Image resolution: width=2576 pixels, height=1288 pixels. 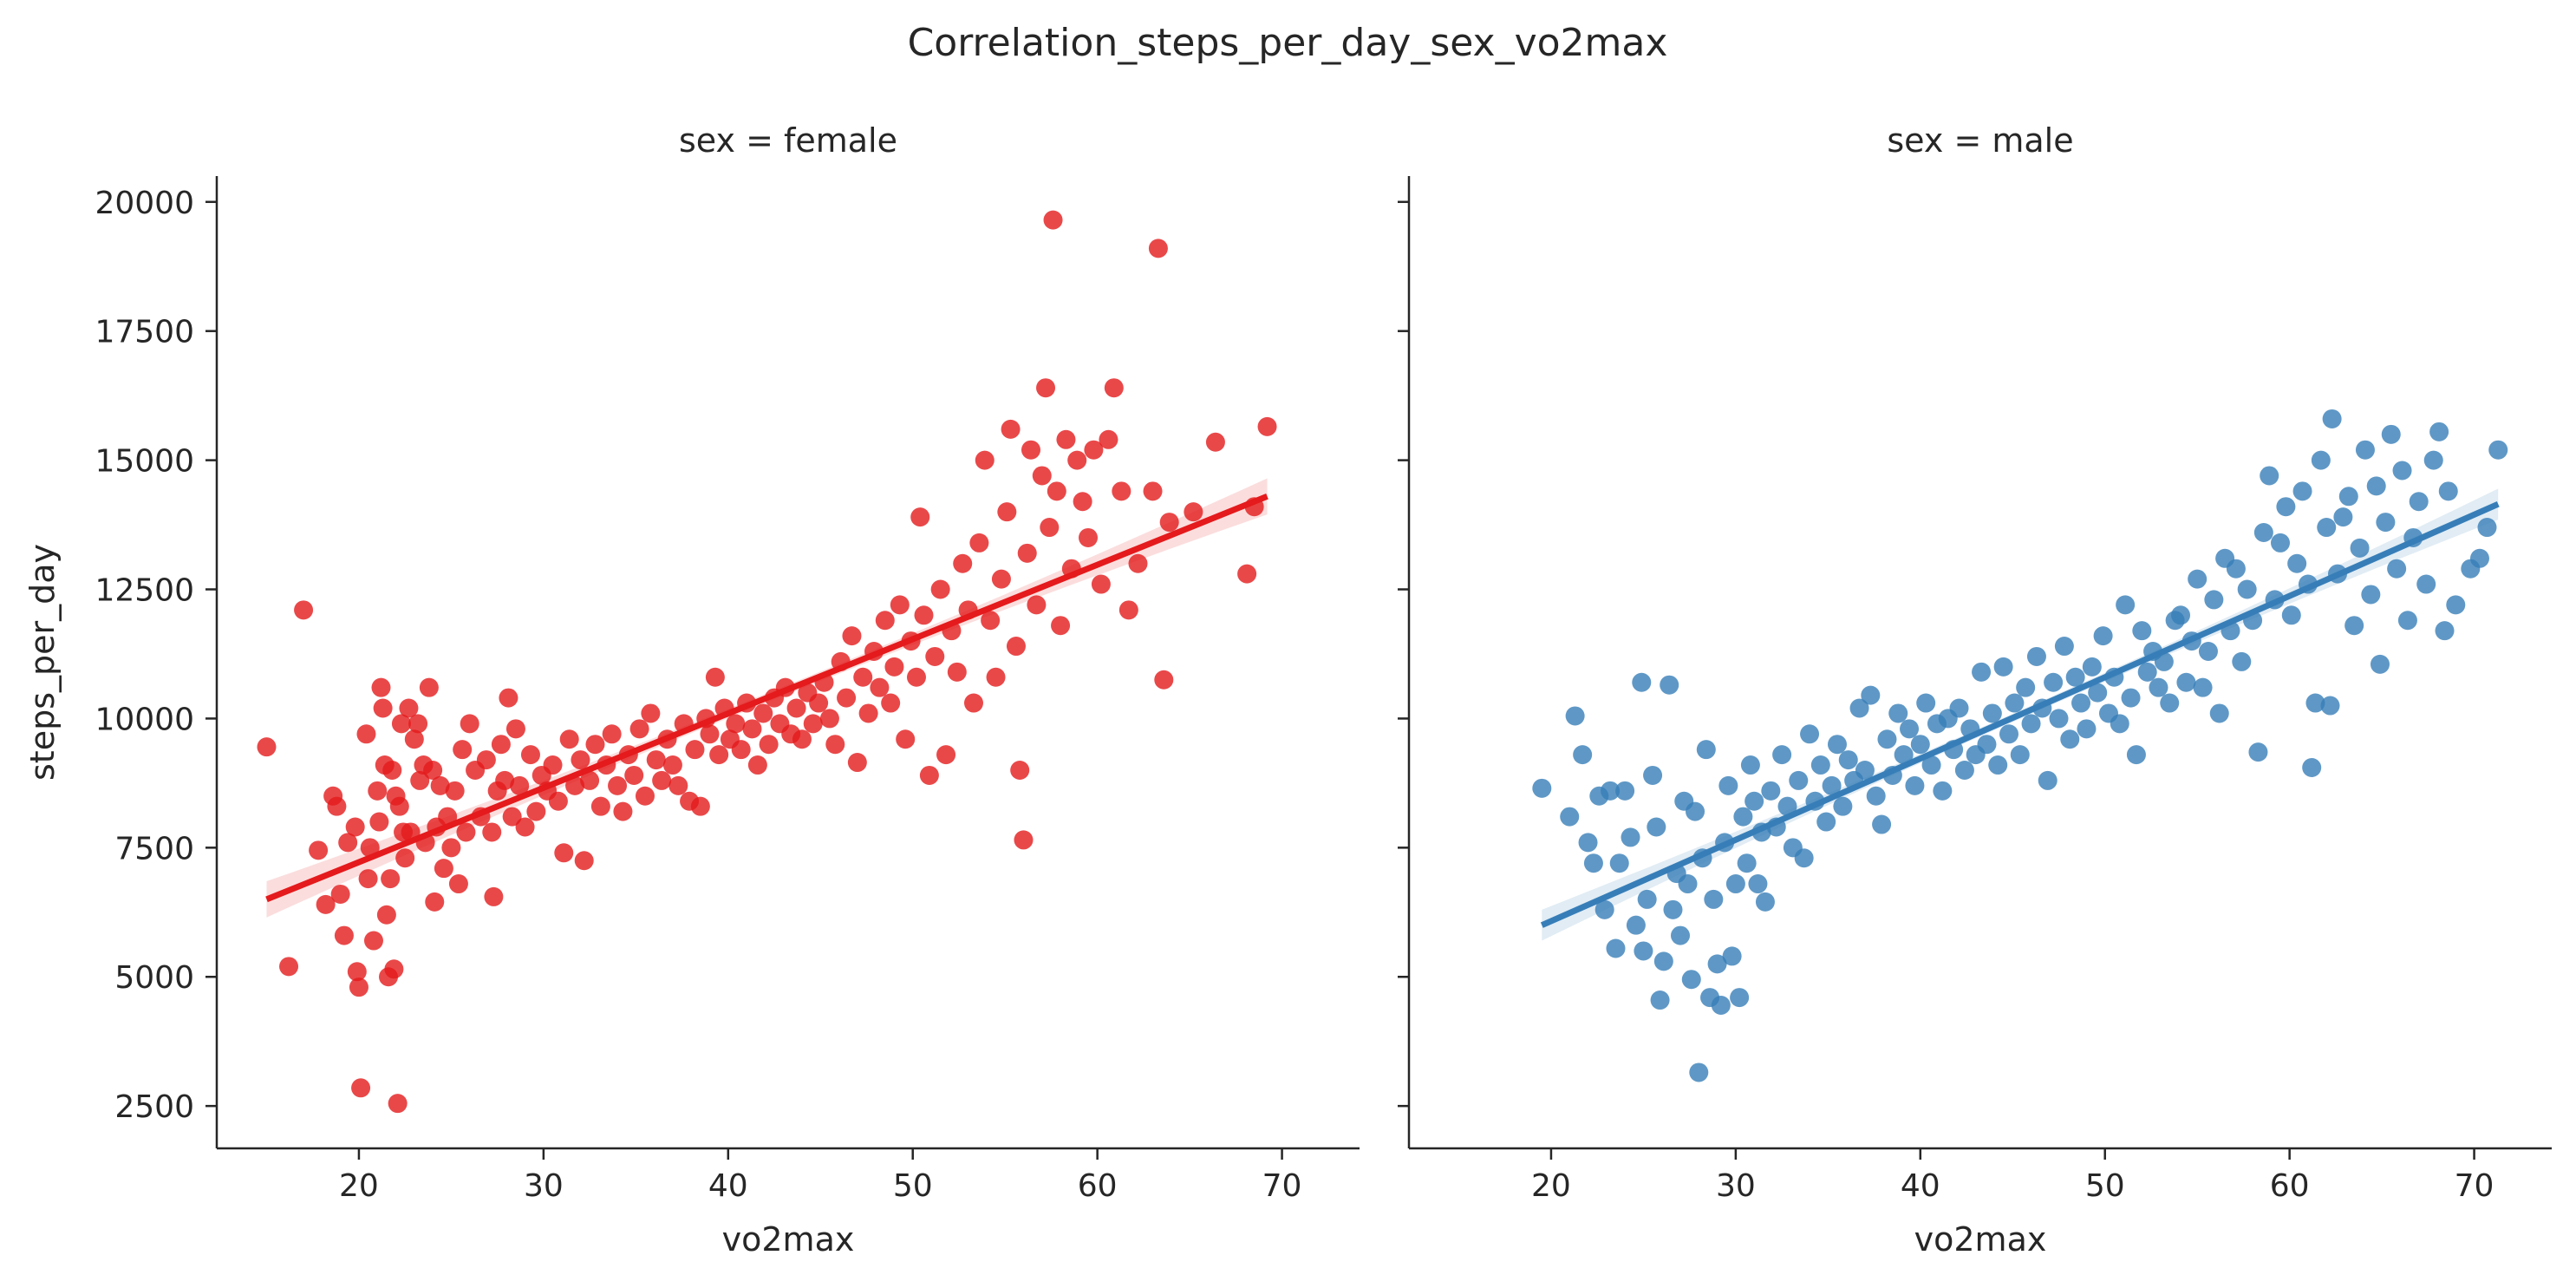 What do you see at coordinates (2290, 1186) in the screenshot?
I see `x-tick-label: 60` at bounding box center [2290, 1186].